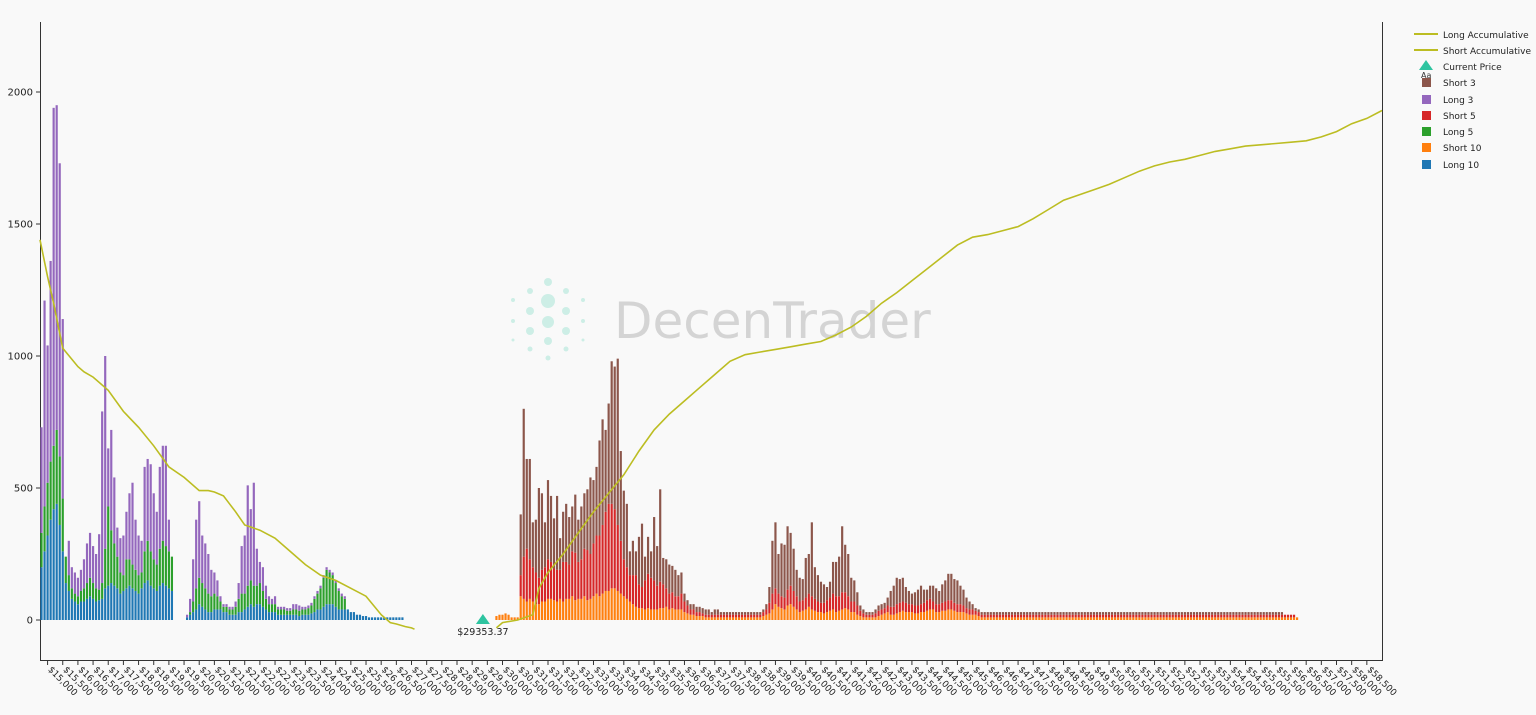 The height and width of the screenshot is (715, 1536). I want to click on legend-item-long-10: Long 10, so click(1450, 165).